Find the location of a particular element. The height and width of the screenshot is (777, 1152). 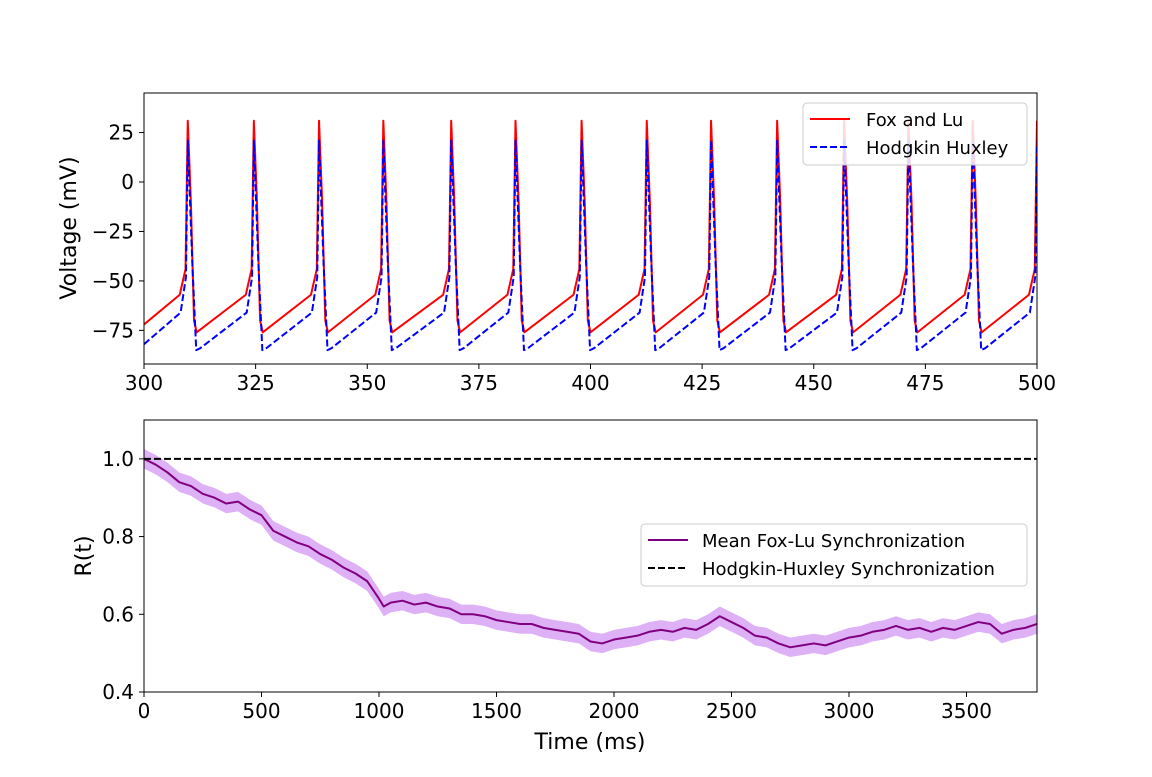

legend-label-hh-sync: Hodgkin-Huxley Synchronization is located at coordinates (848, 569).